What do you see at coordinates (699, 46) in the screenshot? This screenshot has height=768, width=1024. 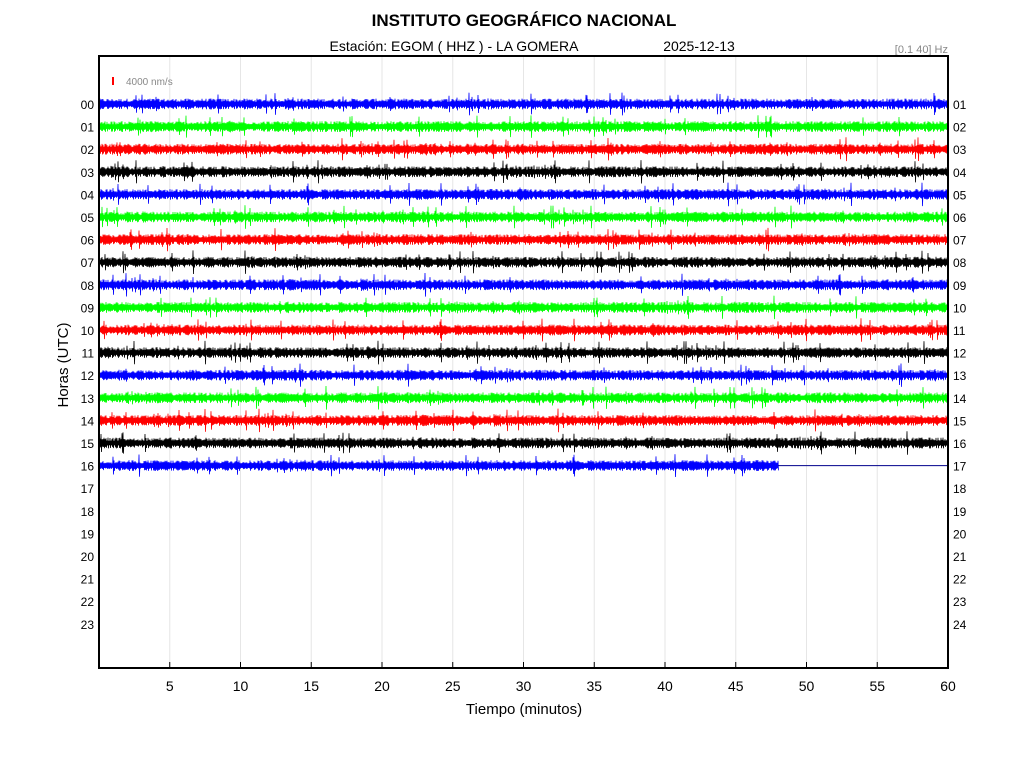 I see `date-label: 2025-12-13` at bounding box center [699, 46].